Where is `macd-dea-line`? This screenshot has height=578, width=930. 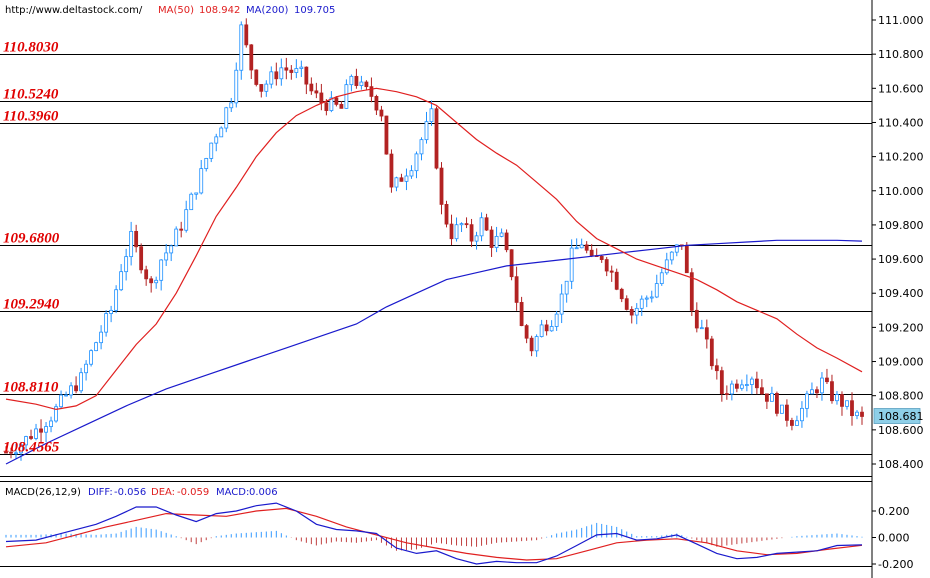 macd-dea-line is located at coordinates (434, 534).